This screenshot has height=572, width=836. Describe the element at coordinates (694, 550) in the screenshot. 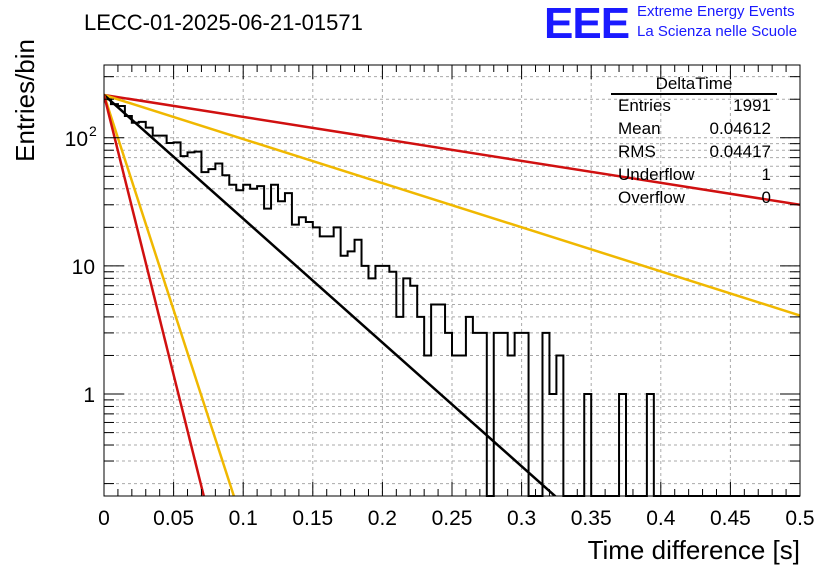

I see `x-axis-label: Time difference [s]` at that location.